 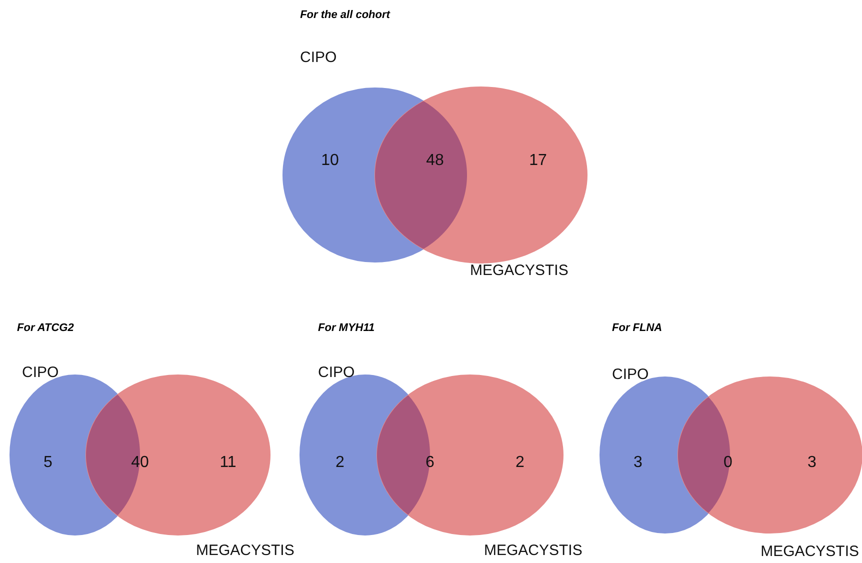 I want to click on data-label: 6, so click(x=430, y=462).